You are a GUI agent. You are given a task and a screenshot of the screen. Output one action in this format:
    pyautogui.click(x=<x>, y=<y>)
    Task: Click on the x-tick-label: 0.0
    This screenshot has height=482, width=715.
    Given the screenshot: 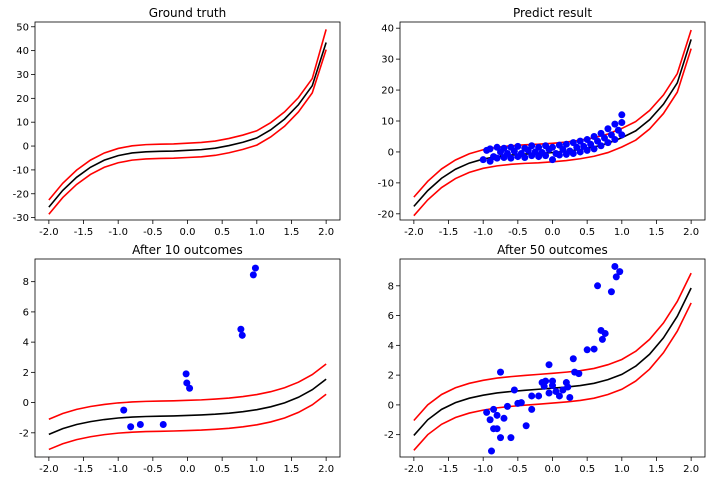 What is the action you would take?
    pyautogui.click(x=188, y=469)
    